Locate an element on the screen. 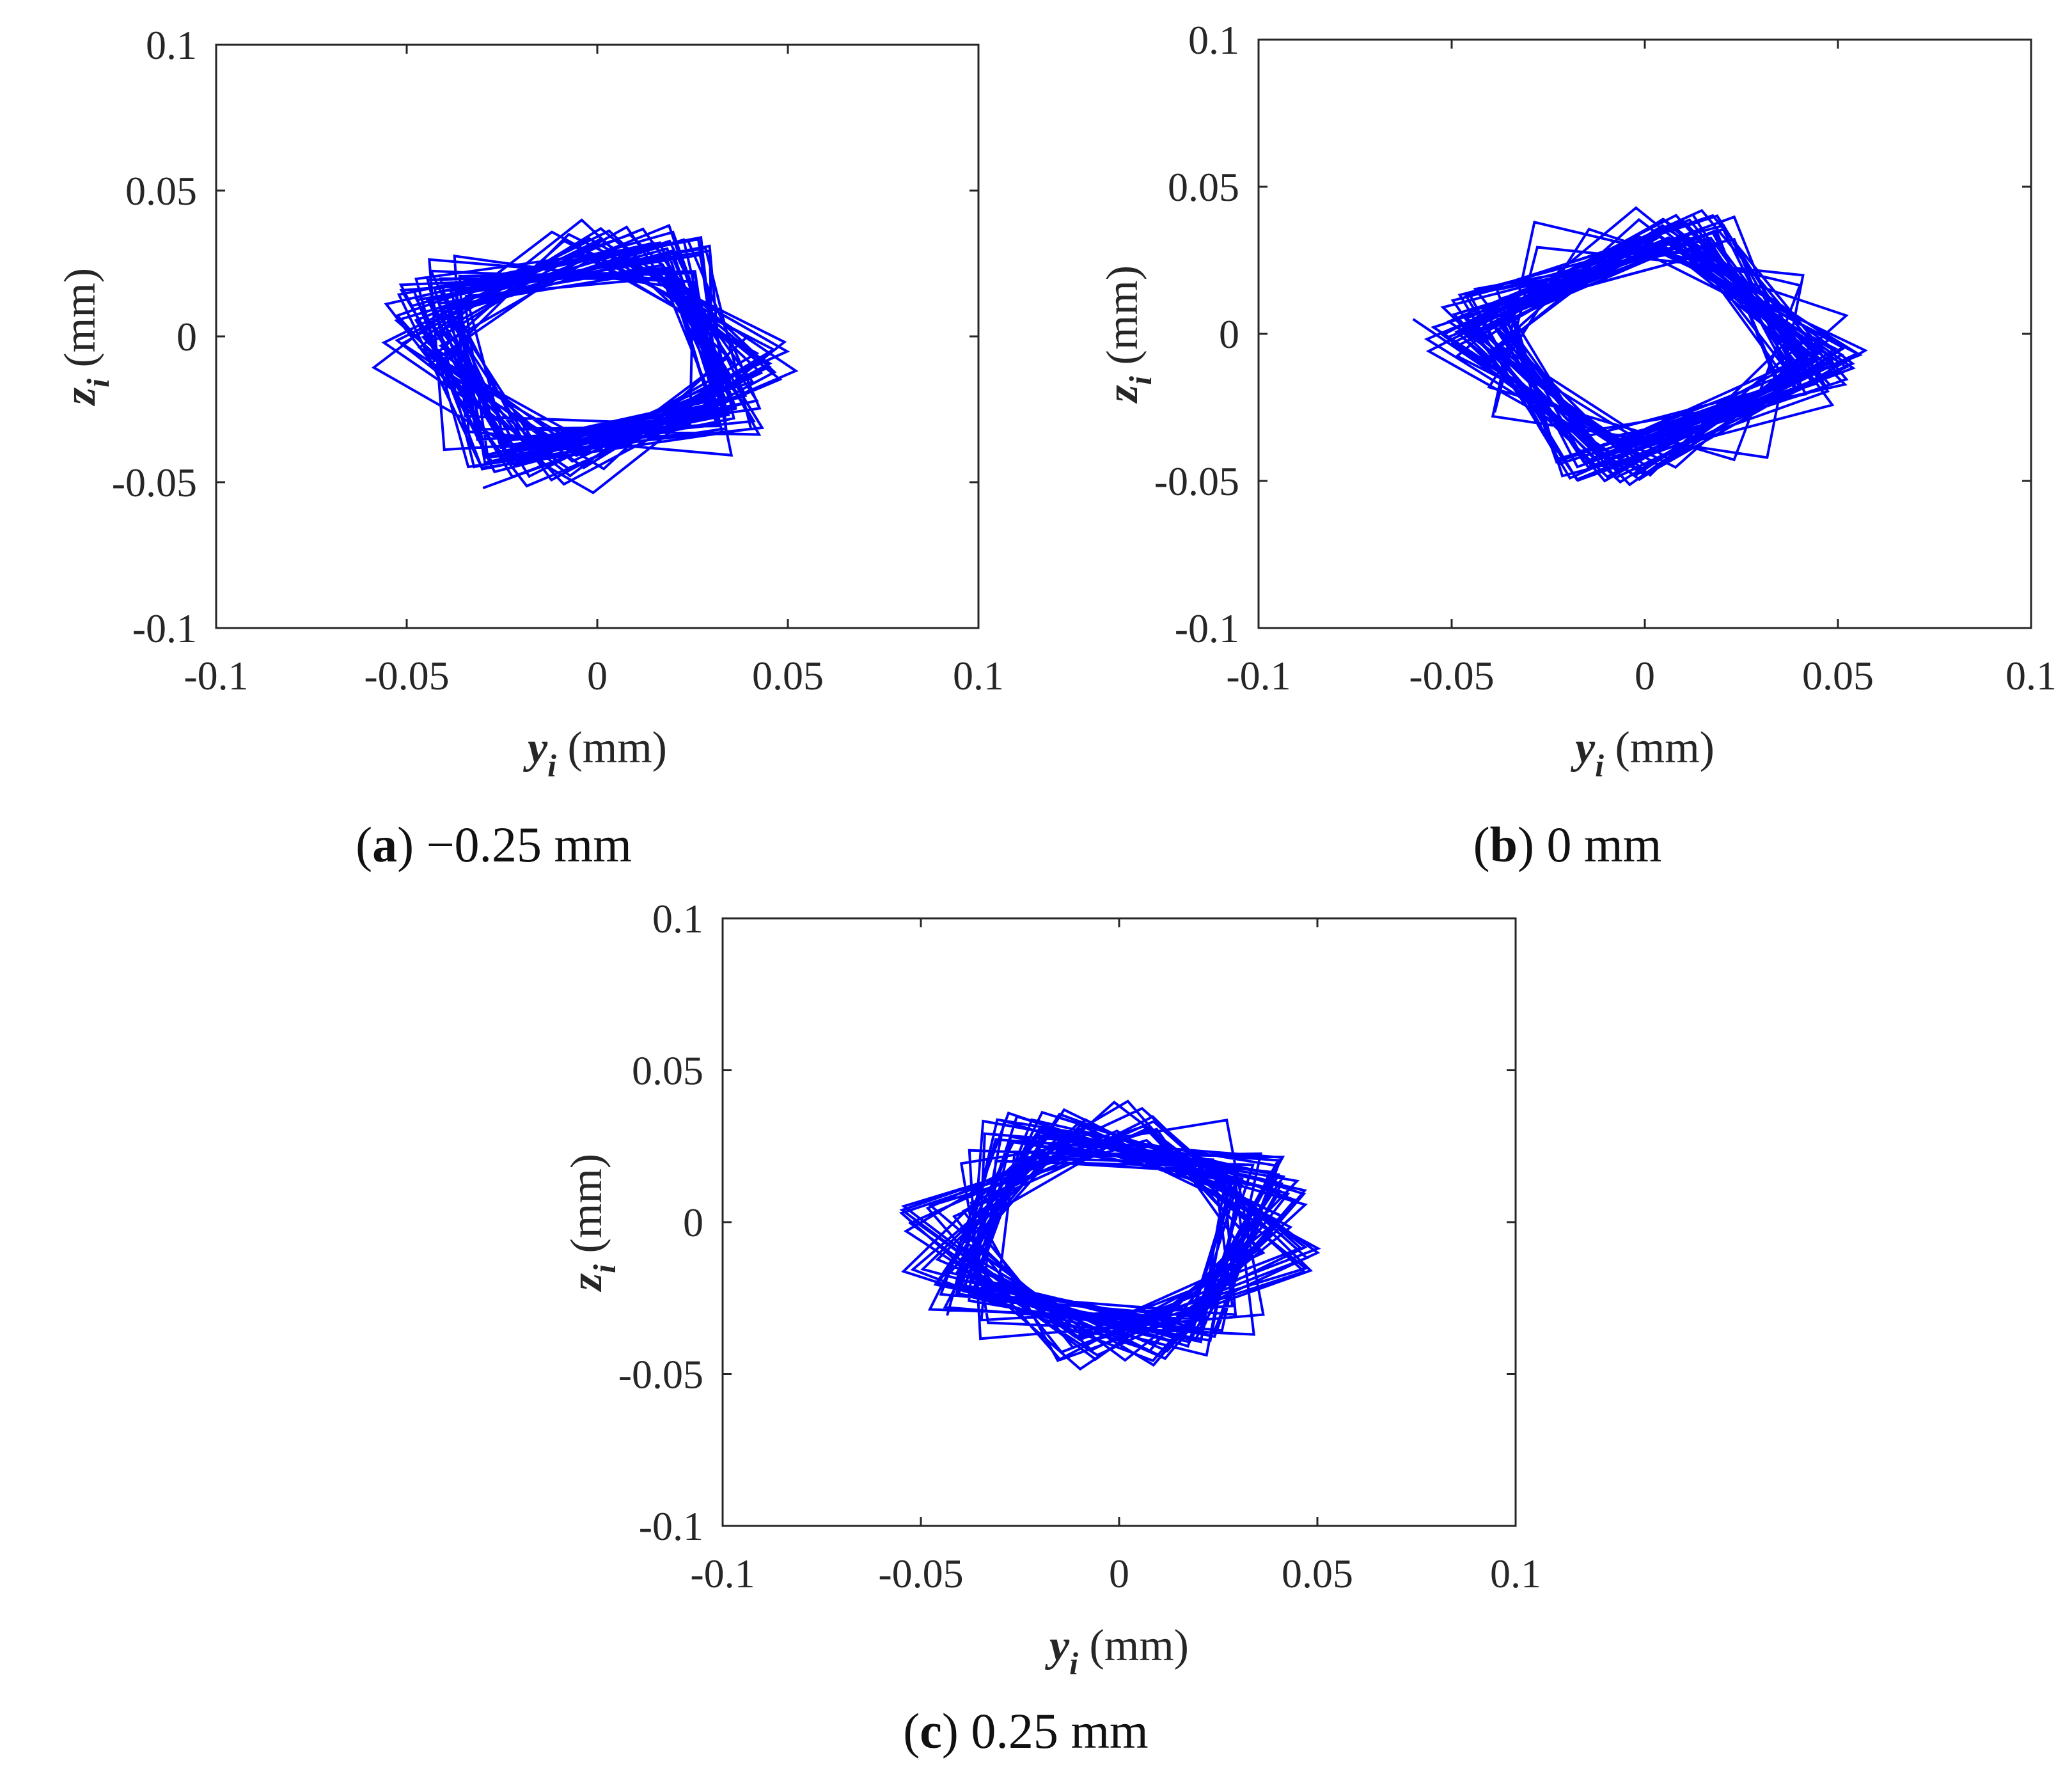  panel-a: (a) −0.25 mm is located at coordinates (494, 844).